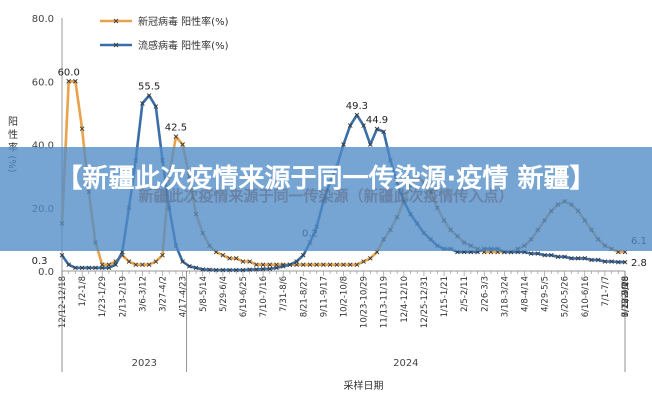 Image resolution: width=652 pixels, height=400 pixels. What do you see at coordinates (224, 294) in the screenshot?
I see `x-tick-label: 5/29-6/4` at bounding box center [224, 294].